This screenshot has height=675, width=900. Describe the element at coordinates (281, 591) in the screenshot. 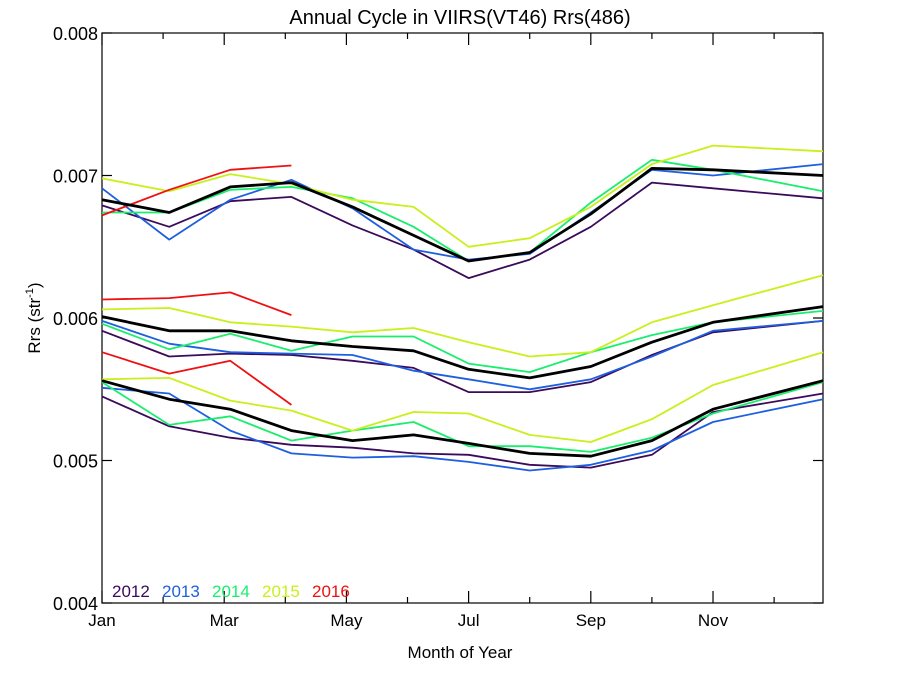

I see `legend-item-2015: 2015` at that location.